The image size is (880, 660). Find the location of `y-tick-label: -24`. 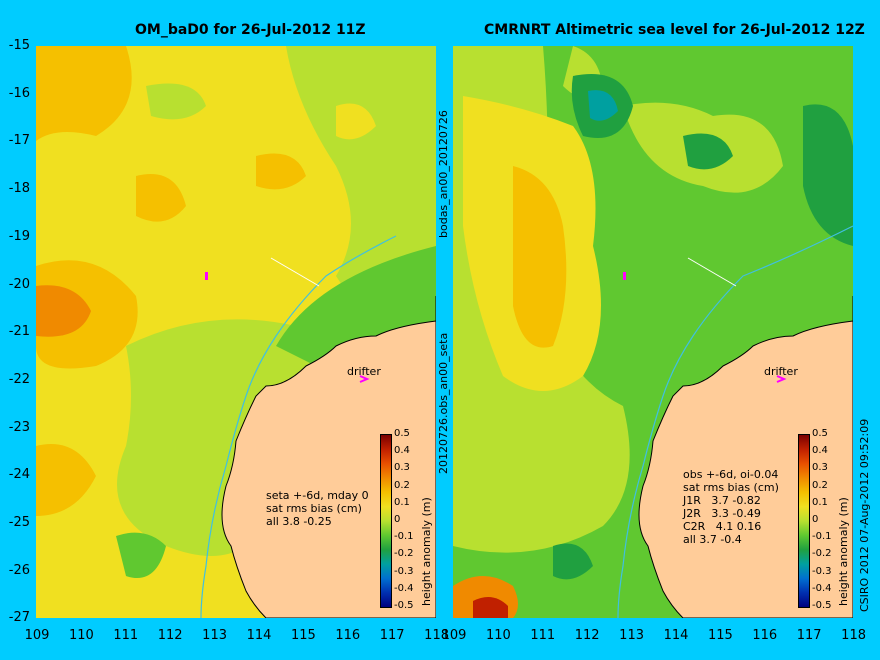

y-tick-label: -24 is located at coordinates (19, 475).